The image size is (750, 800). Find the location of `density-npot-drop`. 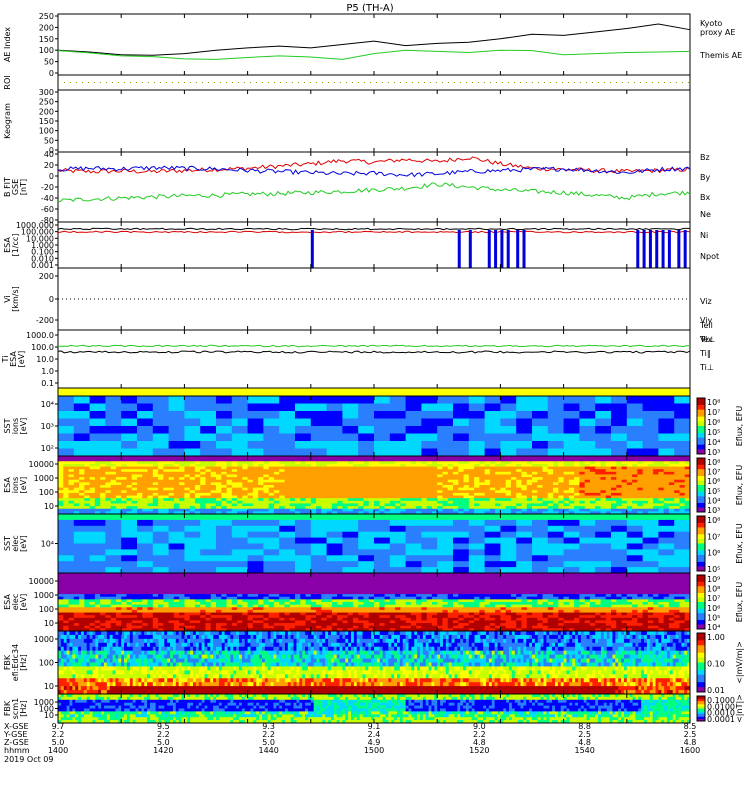

density-npot-drop is located at coordinates (644, 249).